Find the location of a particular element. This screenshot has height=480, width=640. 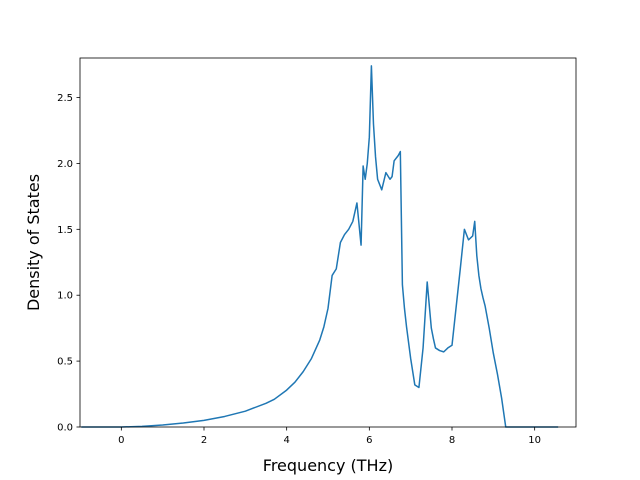

y-tick-label: 0.0 is located at coordinates (65, 428).